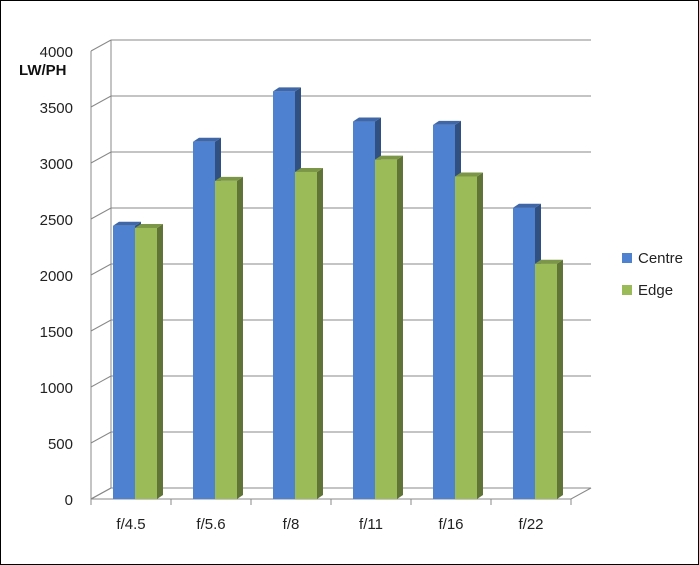 This screenshot has height=565, width=699. I want to click on legend-item-centre: Centre, so click(652, 258).